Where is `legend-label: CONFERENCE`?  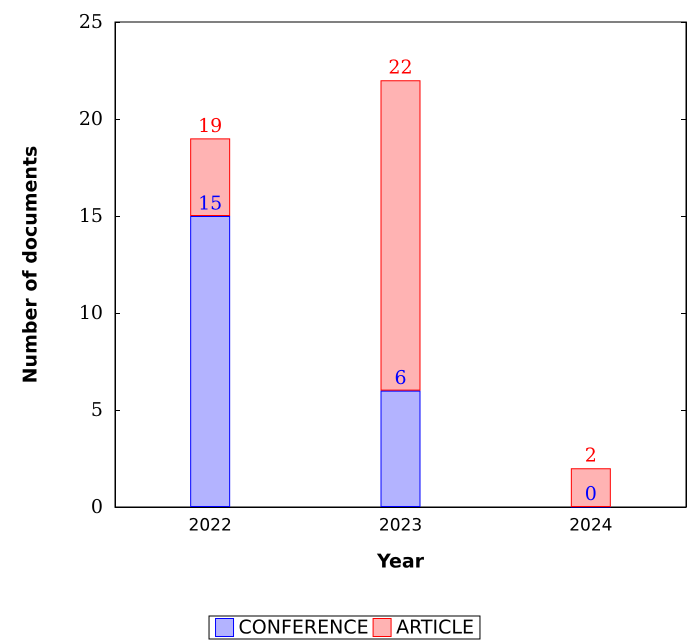
legend-label: CONFERENCE is located at coordinates (303, 627).